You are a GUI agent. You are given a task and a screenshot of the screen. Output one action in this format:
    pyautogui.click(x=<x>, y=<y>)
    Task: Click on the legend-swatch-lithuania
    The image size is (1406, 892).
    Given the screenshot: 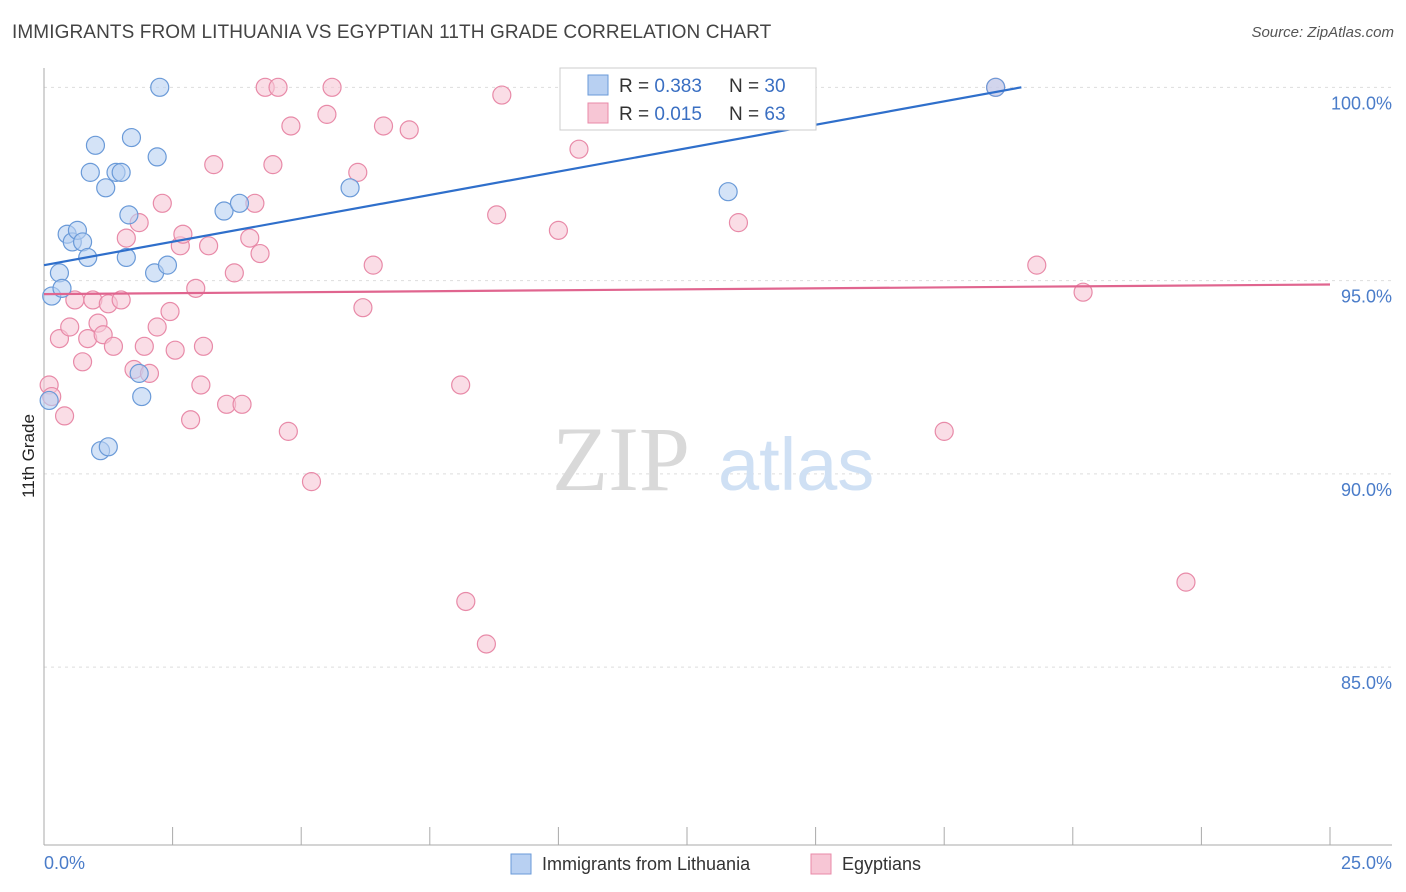 What is the action you would take?
    pyautogui.click(x=598, y=85)
    